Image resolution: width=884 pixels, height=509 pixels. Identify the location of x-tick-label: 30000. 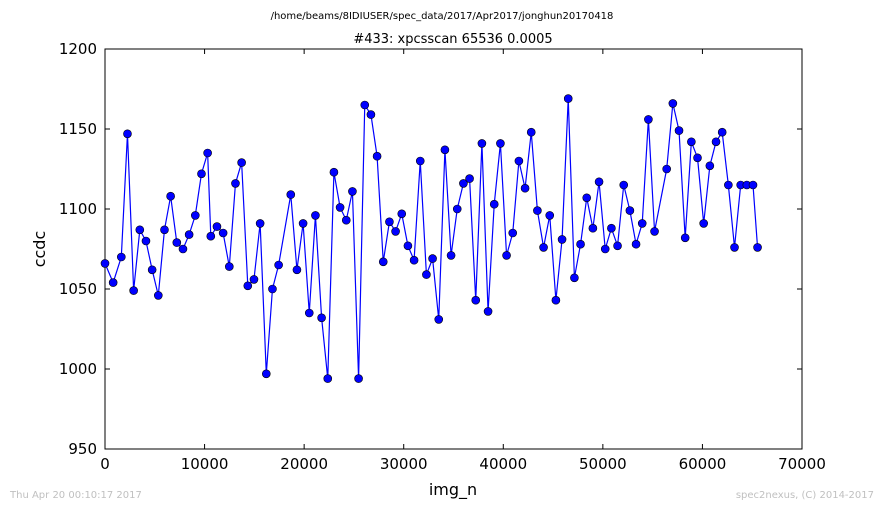
(404, 464).